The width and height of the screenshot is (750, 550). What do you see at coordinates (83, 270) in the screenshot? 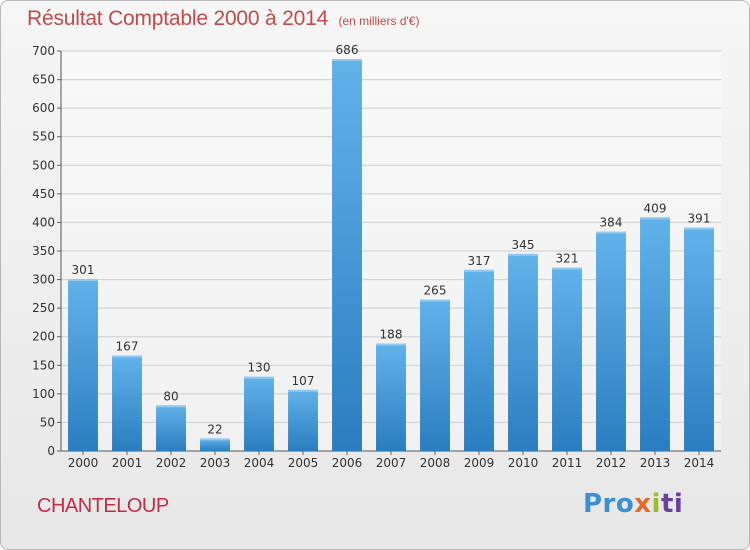
I see `data-label: 301` at bounding box center [83, 270].